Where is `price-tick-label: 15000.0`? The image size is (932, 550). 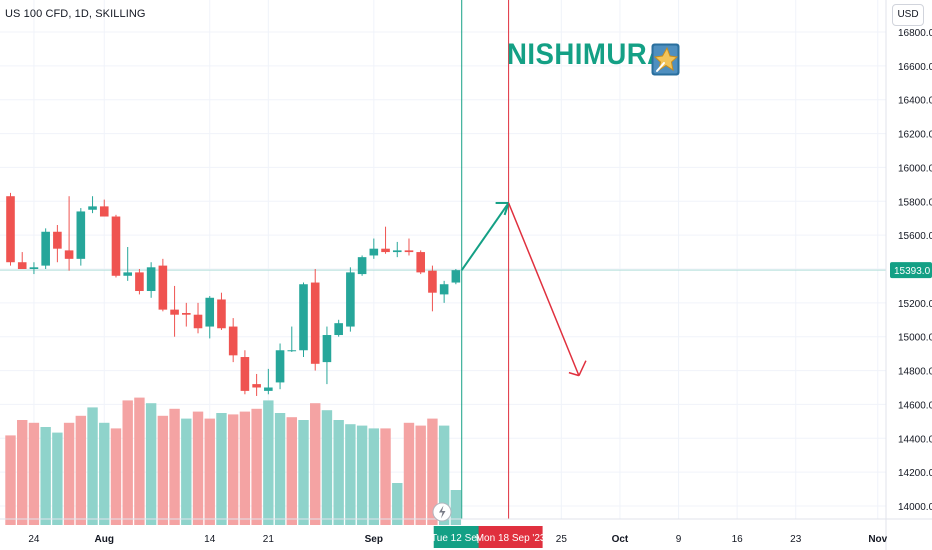
price-tick-label: 15000.0 is located at coordinates (915, 338).